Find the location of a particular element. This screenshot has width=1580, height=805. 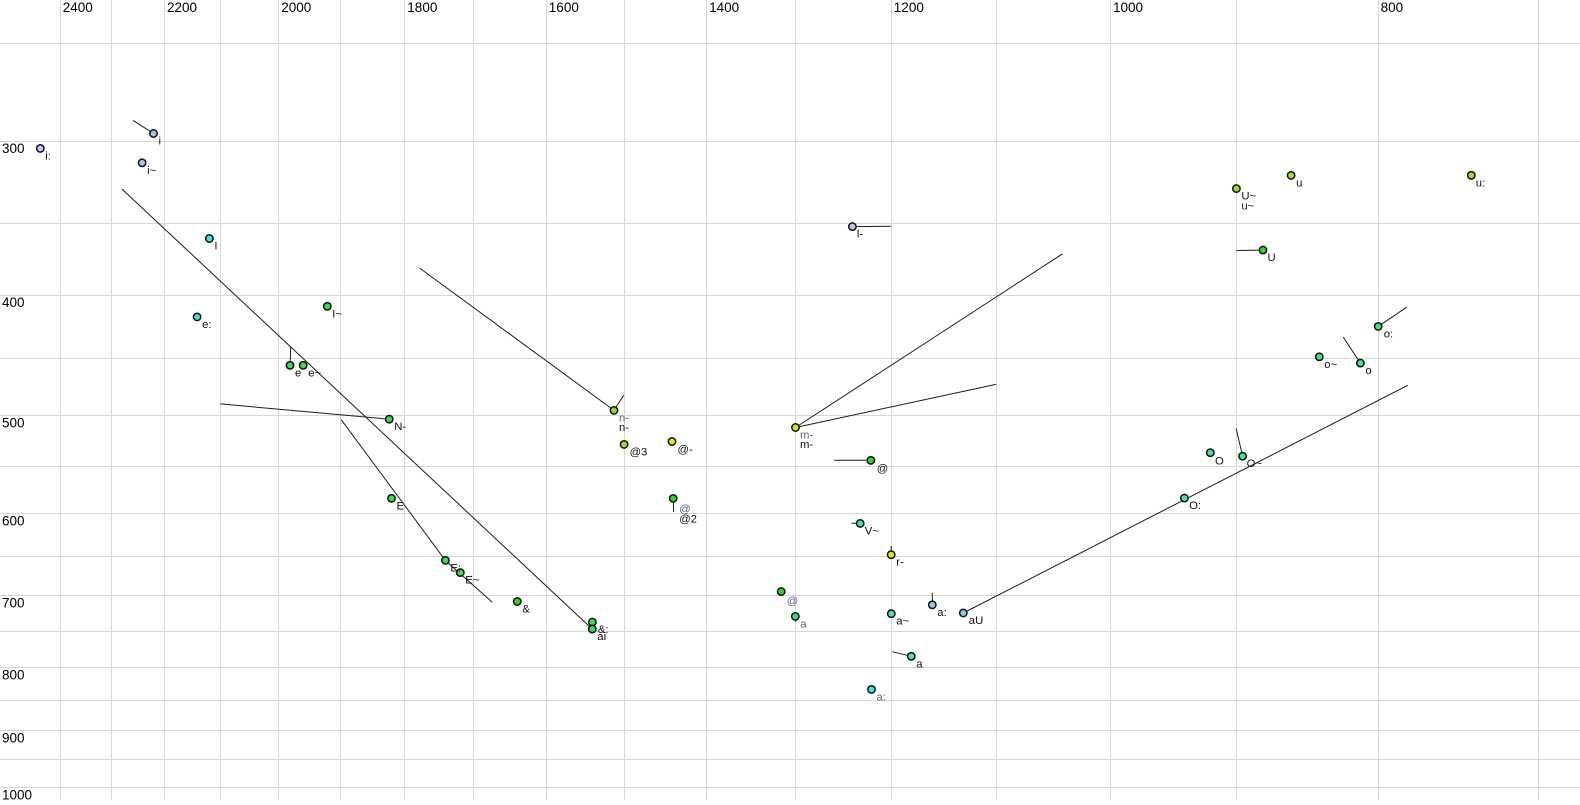

svg-text: o: is located at coordinates (1388, 334).